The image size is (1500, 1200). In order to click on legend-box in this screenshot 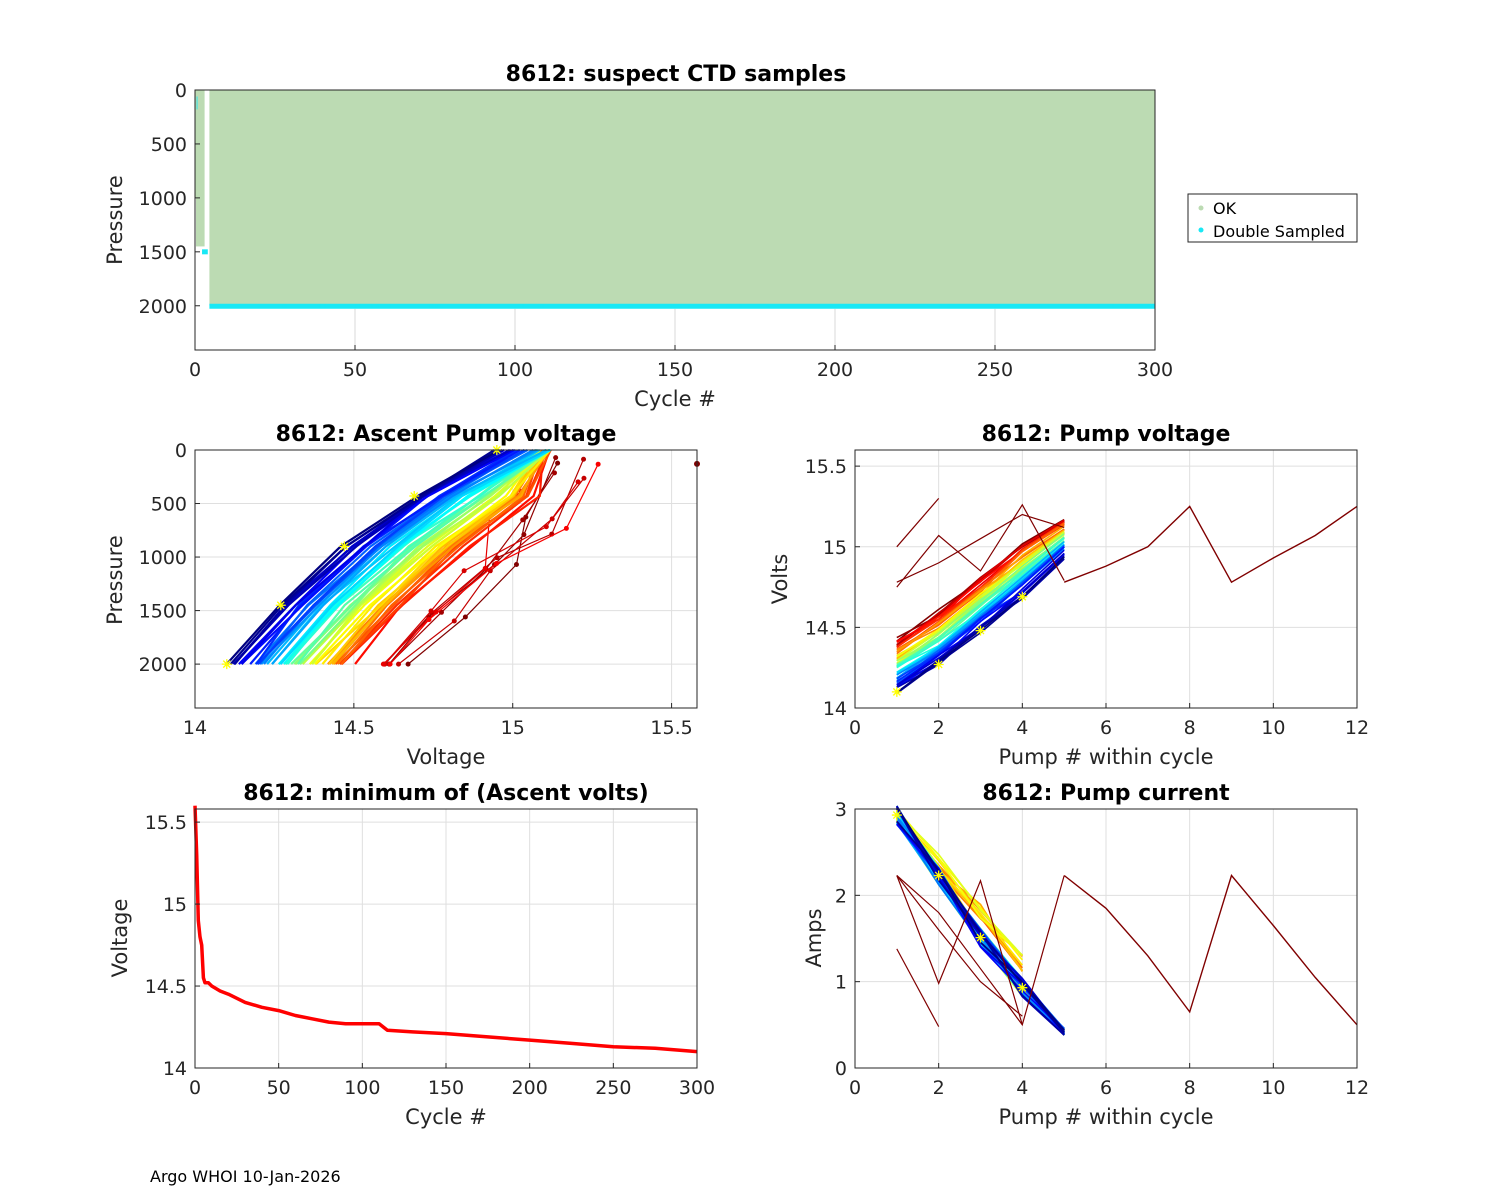, I will do `click(1272, 218)`.